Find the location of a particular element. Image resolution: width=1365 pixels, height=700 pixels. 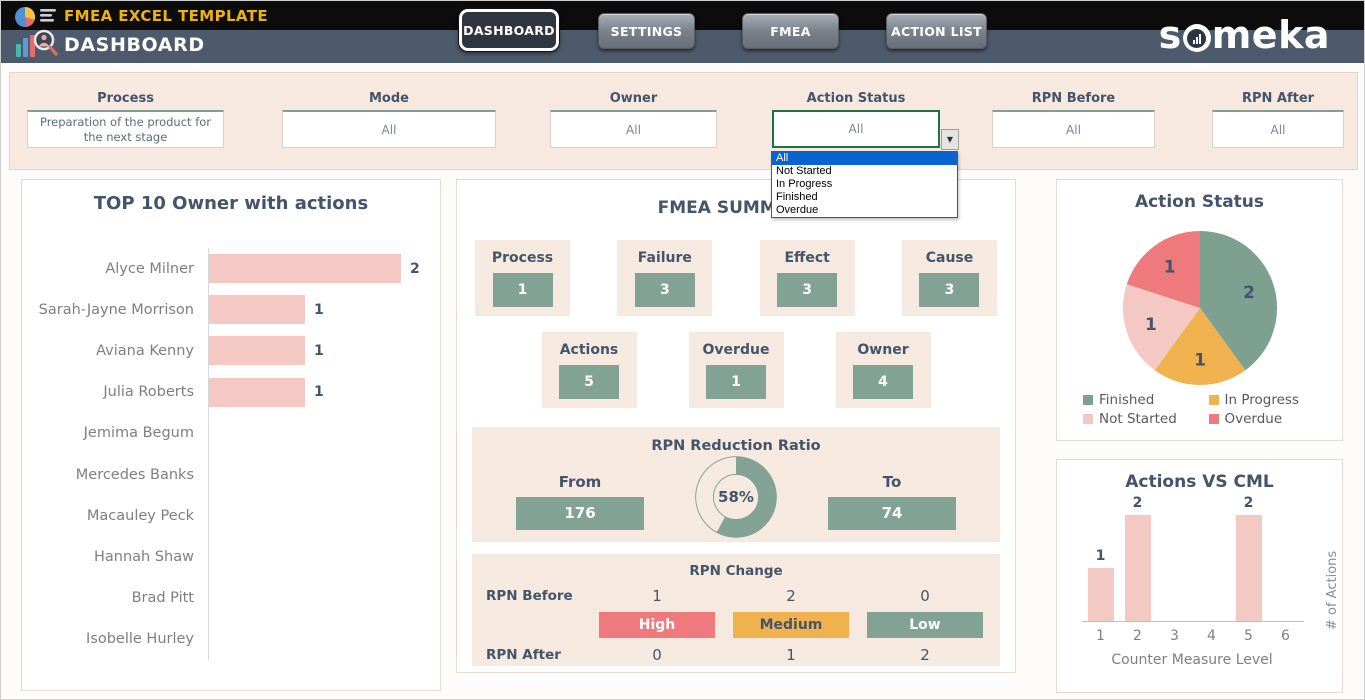

dropdown-arrow-button: ▼ is located at coordinates (950, 139).